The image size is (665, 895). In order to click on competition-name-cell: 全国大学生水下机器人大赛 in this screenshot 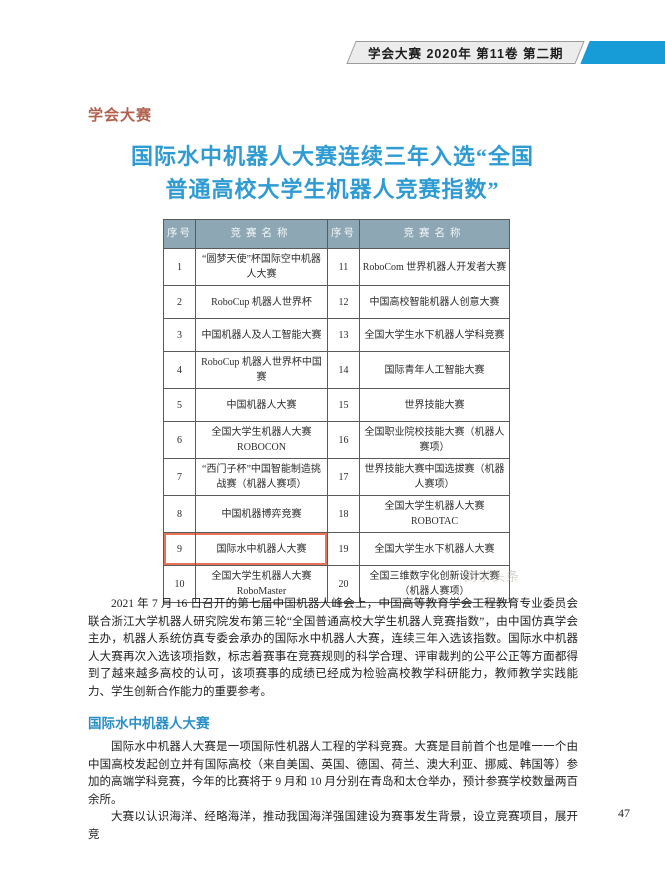, I will do `click(434, 549)`.